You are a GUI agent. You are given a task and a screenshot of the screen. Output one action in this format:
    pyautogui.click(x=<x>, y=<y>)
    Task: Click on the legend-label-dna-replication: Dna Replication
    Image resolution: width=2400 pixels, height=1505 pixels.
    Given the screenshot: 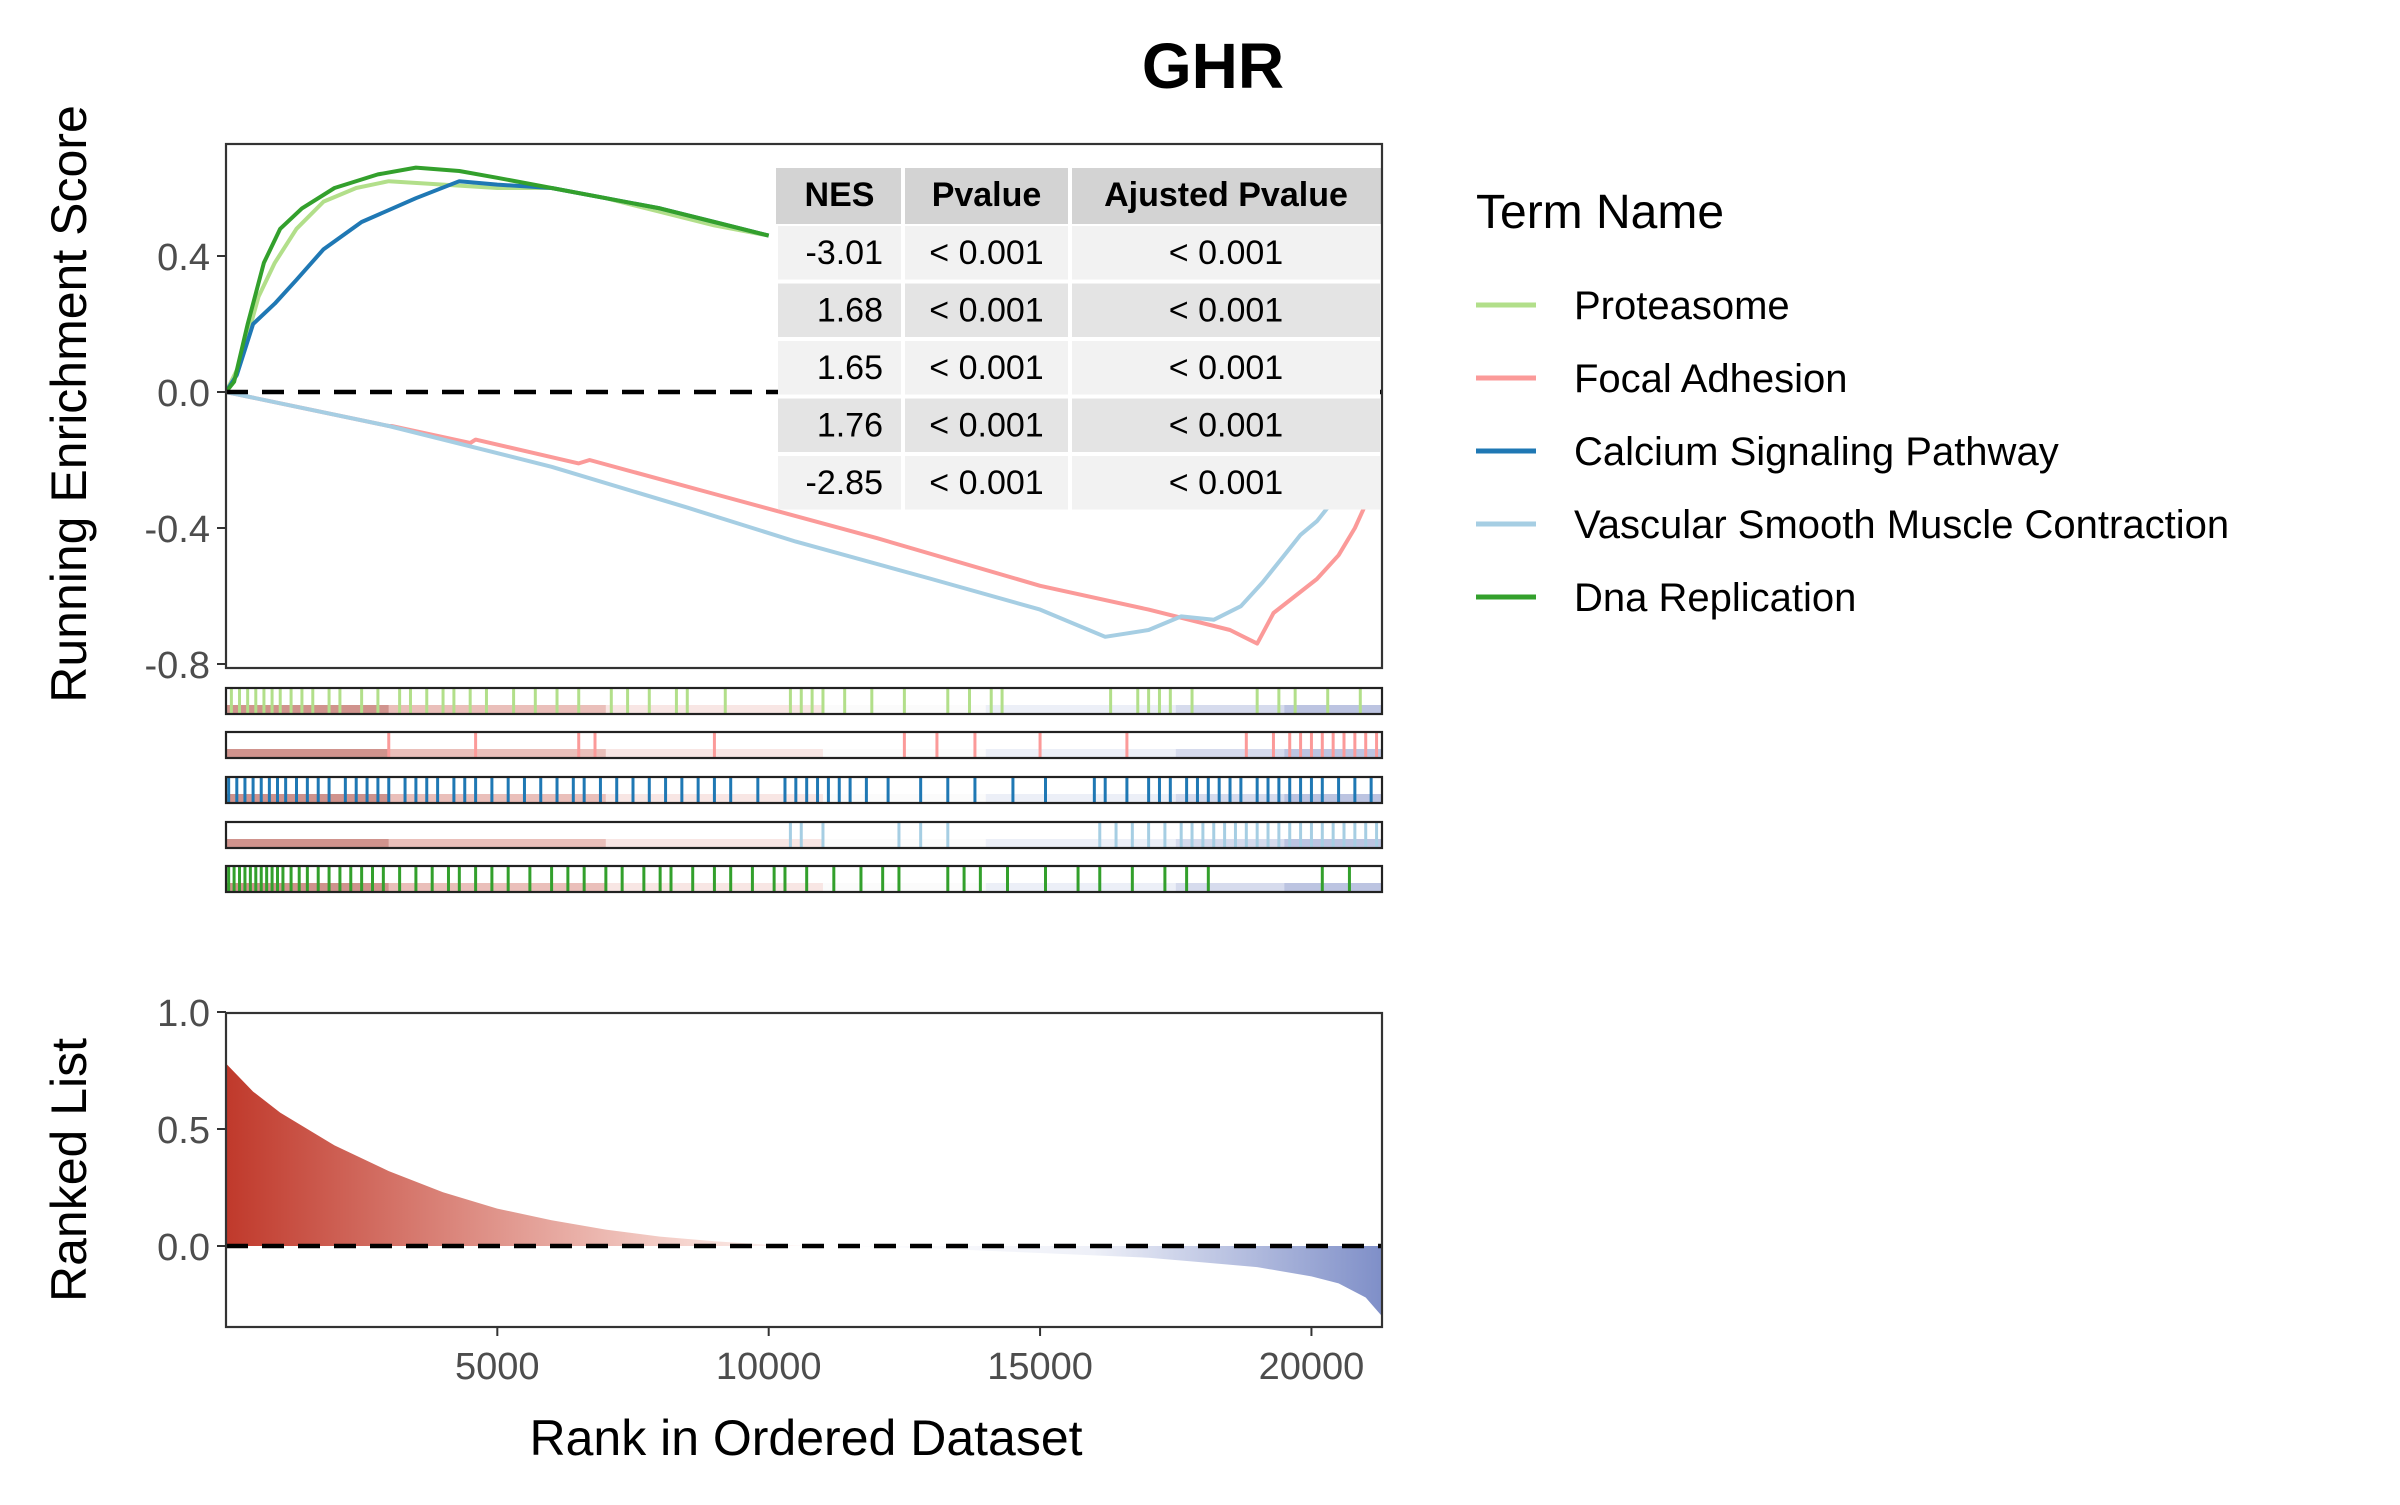 What is the action you would take?
    pyautogui.click(x=1715, y=598)
    